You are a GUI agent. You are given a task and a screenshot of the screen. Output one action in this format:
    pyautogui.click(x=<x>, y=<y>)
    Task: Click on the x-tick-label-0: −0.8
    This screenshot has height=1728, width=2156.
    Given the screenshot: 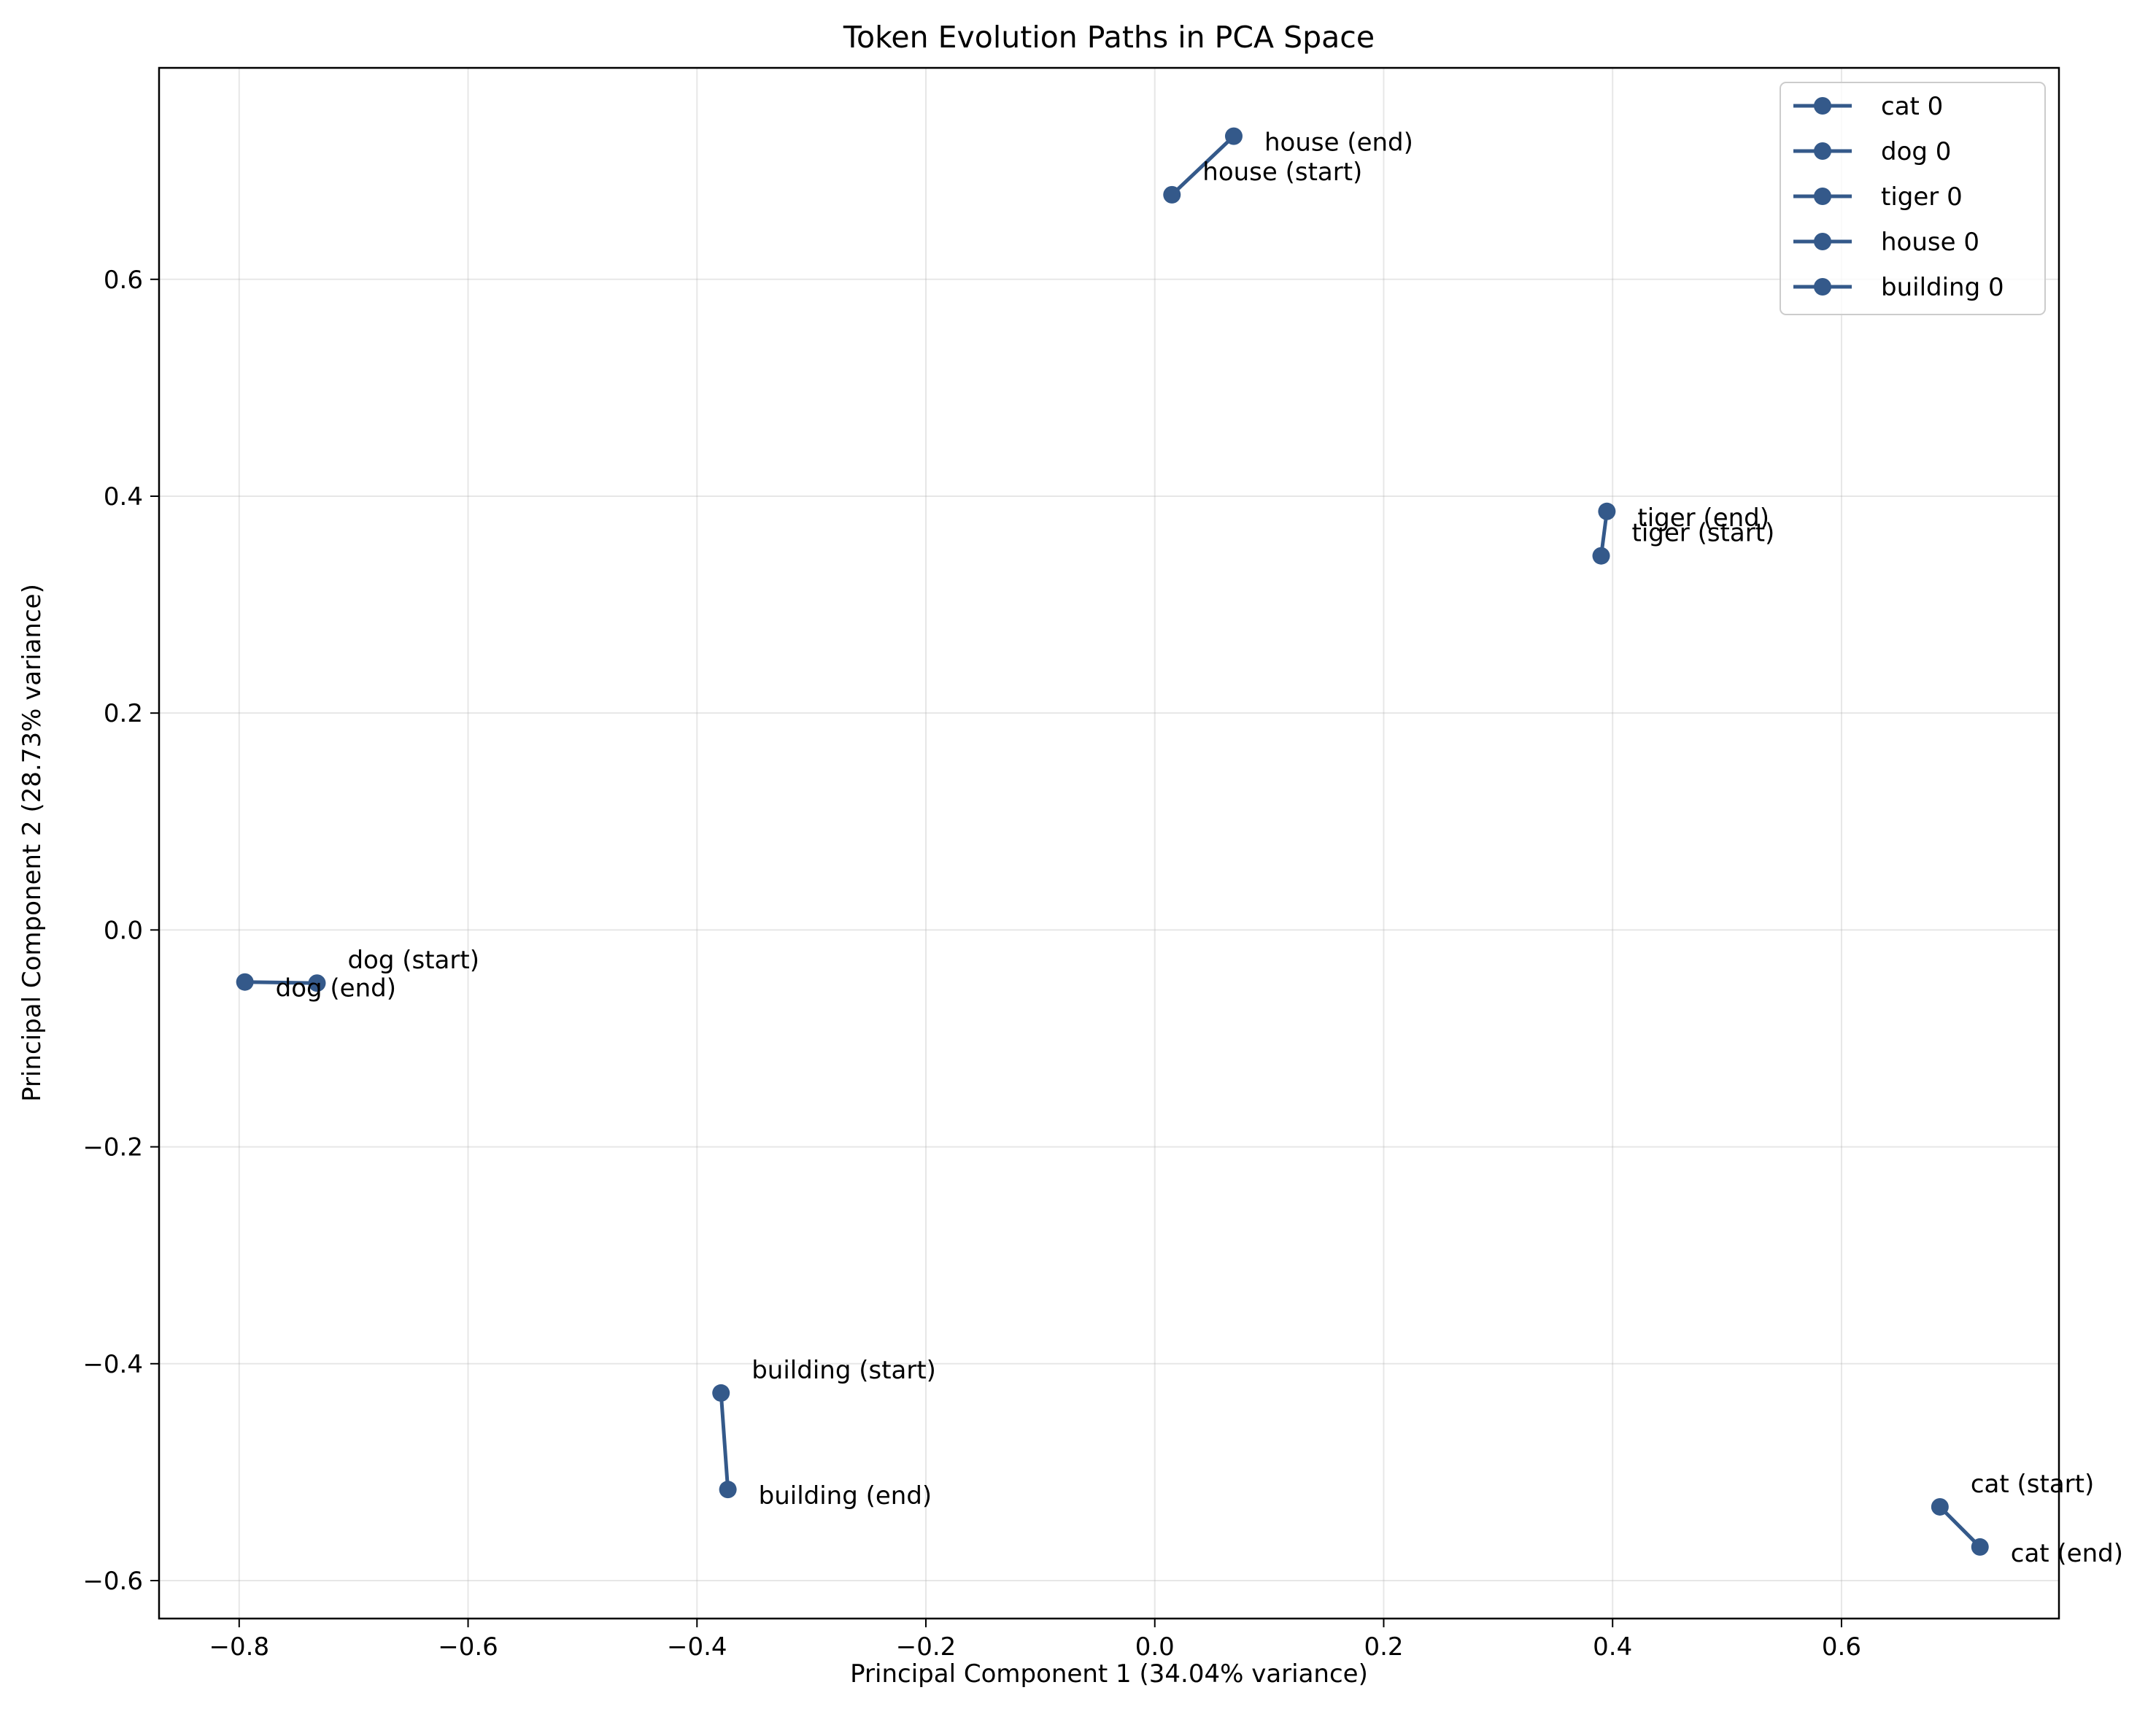 What is the action you would take?
    pyautogui.click(x=239, y=1647)
    